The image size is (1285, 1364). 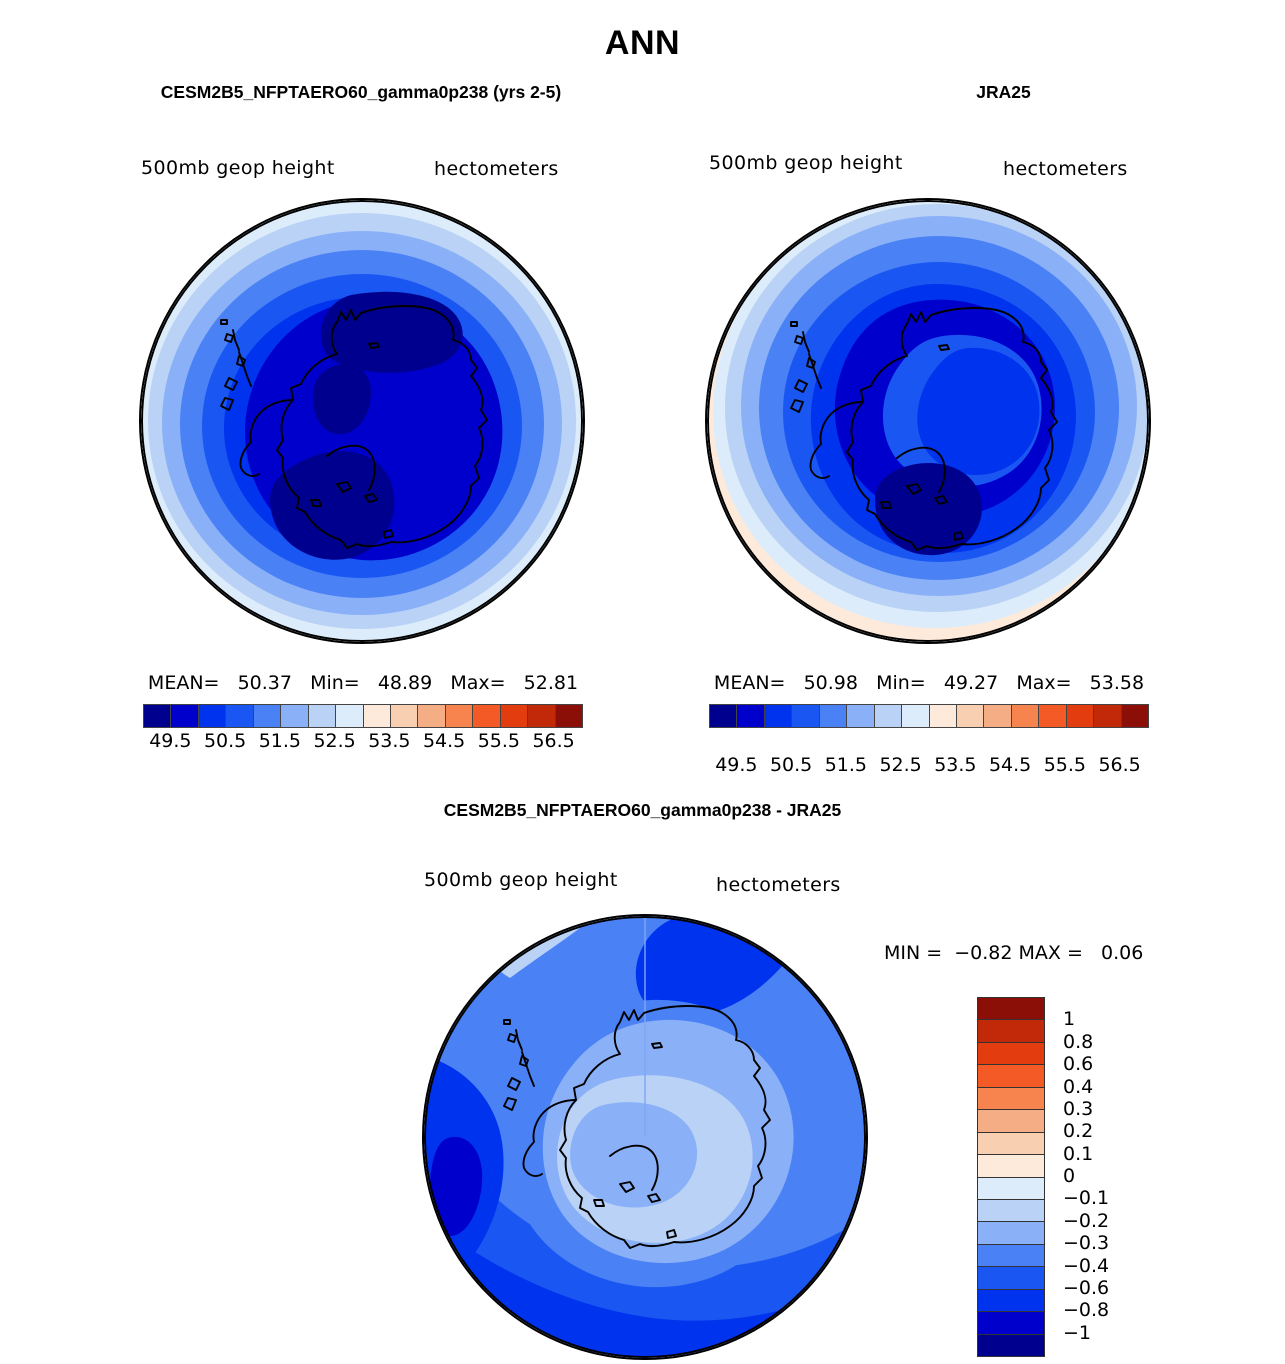 What do you see at coordinates (1078, 1086) in the screenshot?
I see `colorbar-tick-label: 0.4` at bounding box center [1078, 1086].